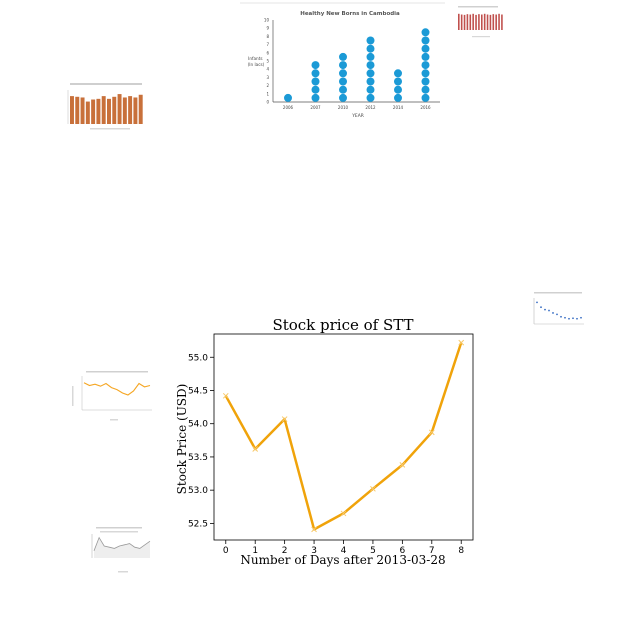  Describe the element at coordinates (352, 64) in the screenshot. I see `dot-chart-marks: 0 1 2 3 4 5 6 7 8 9 10 2006 2007 2010 2012 2014 2016` at that location.